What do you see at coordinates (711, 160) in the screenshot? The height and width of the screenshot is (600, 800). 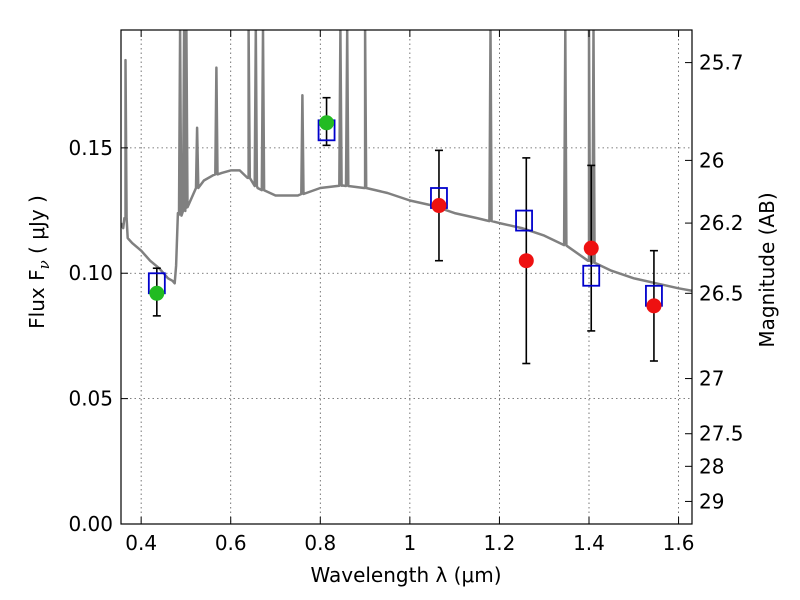 I see `y2-tick-label: 26` at bounding box center [711, 160].